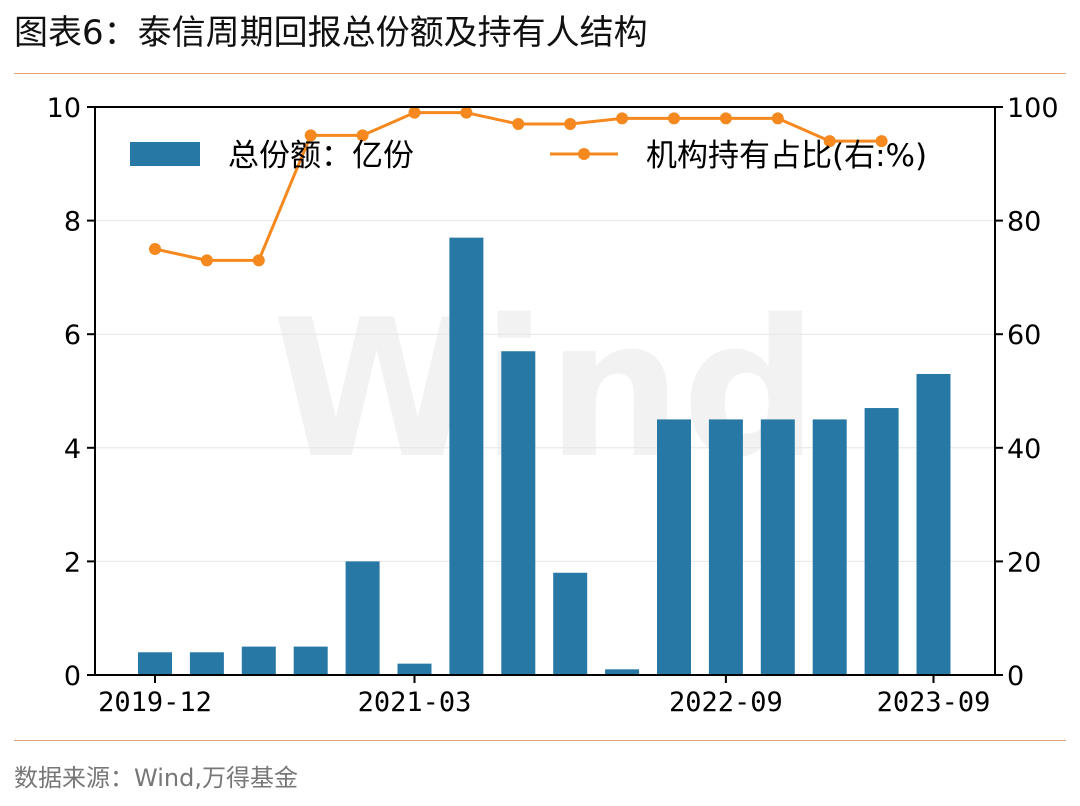  What do you see at coordinates (540, 73) in the screenshot?
I see `title-divider` at bounding box center [540, 73].